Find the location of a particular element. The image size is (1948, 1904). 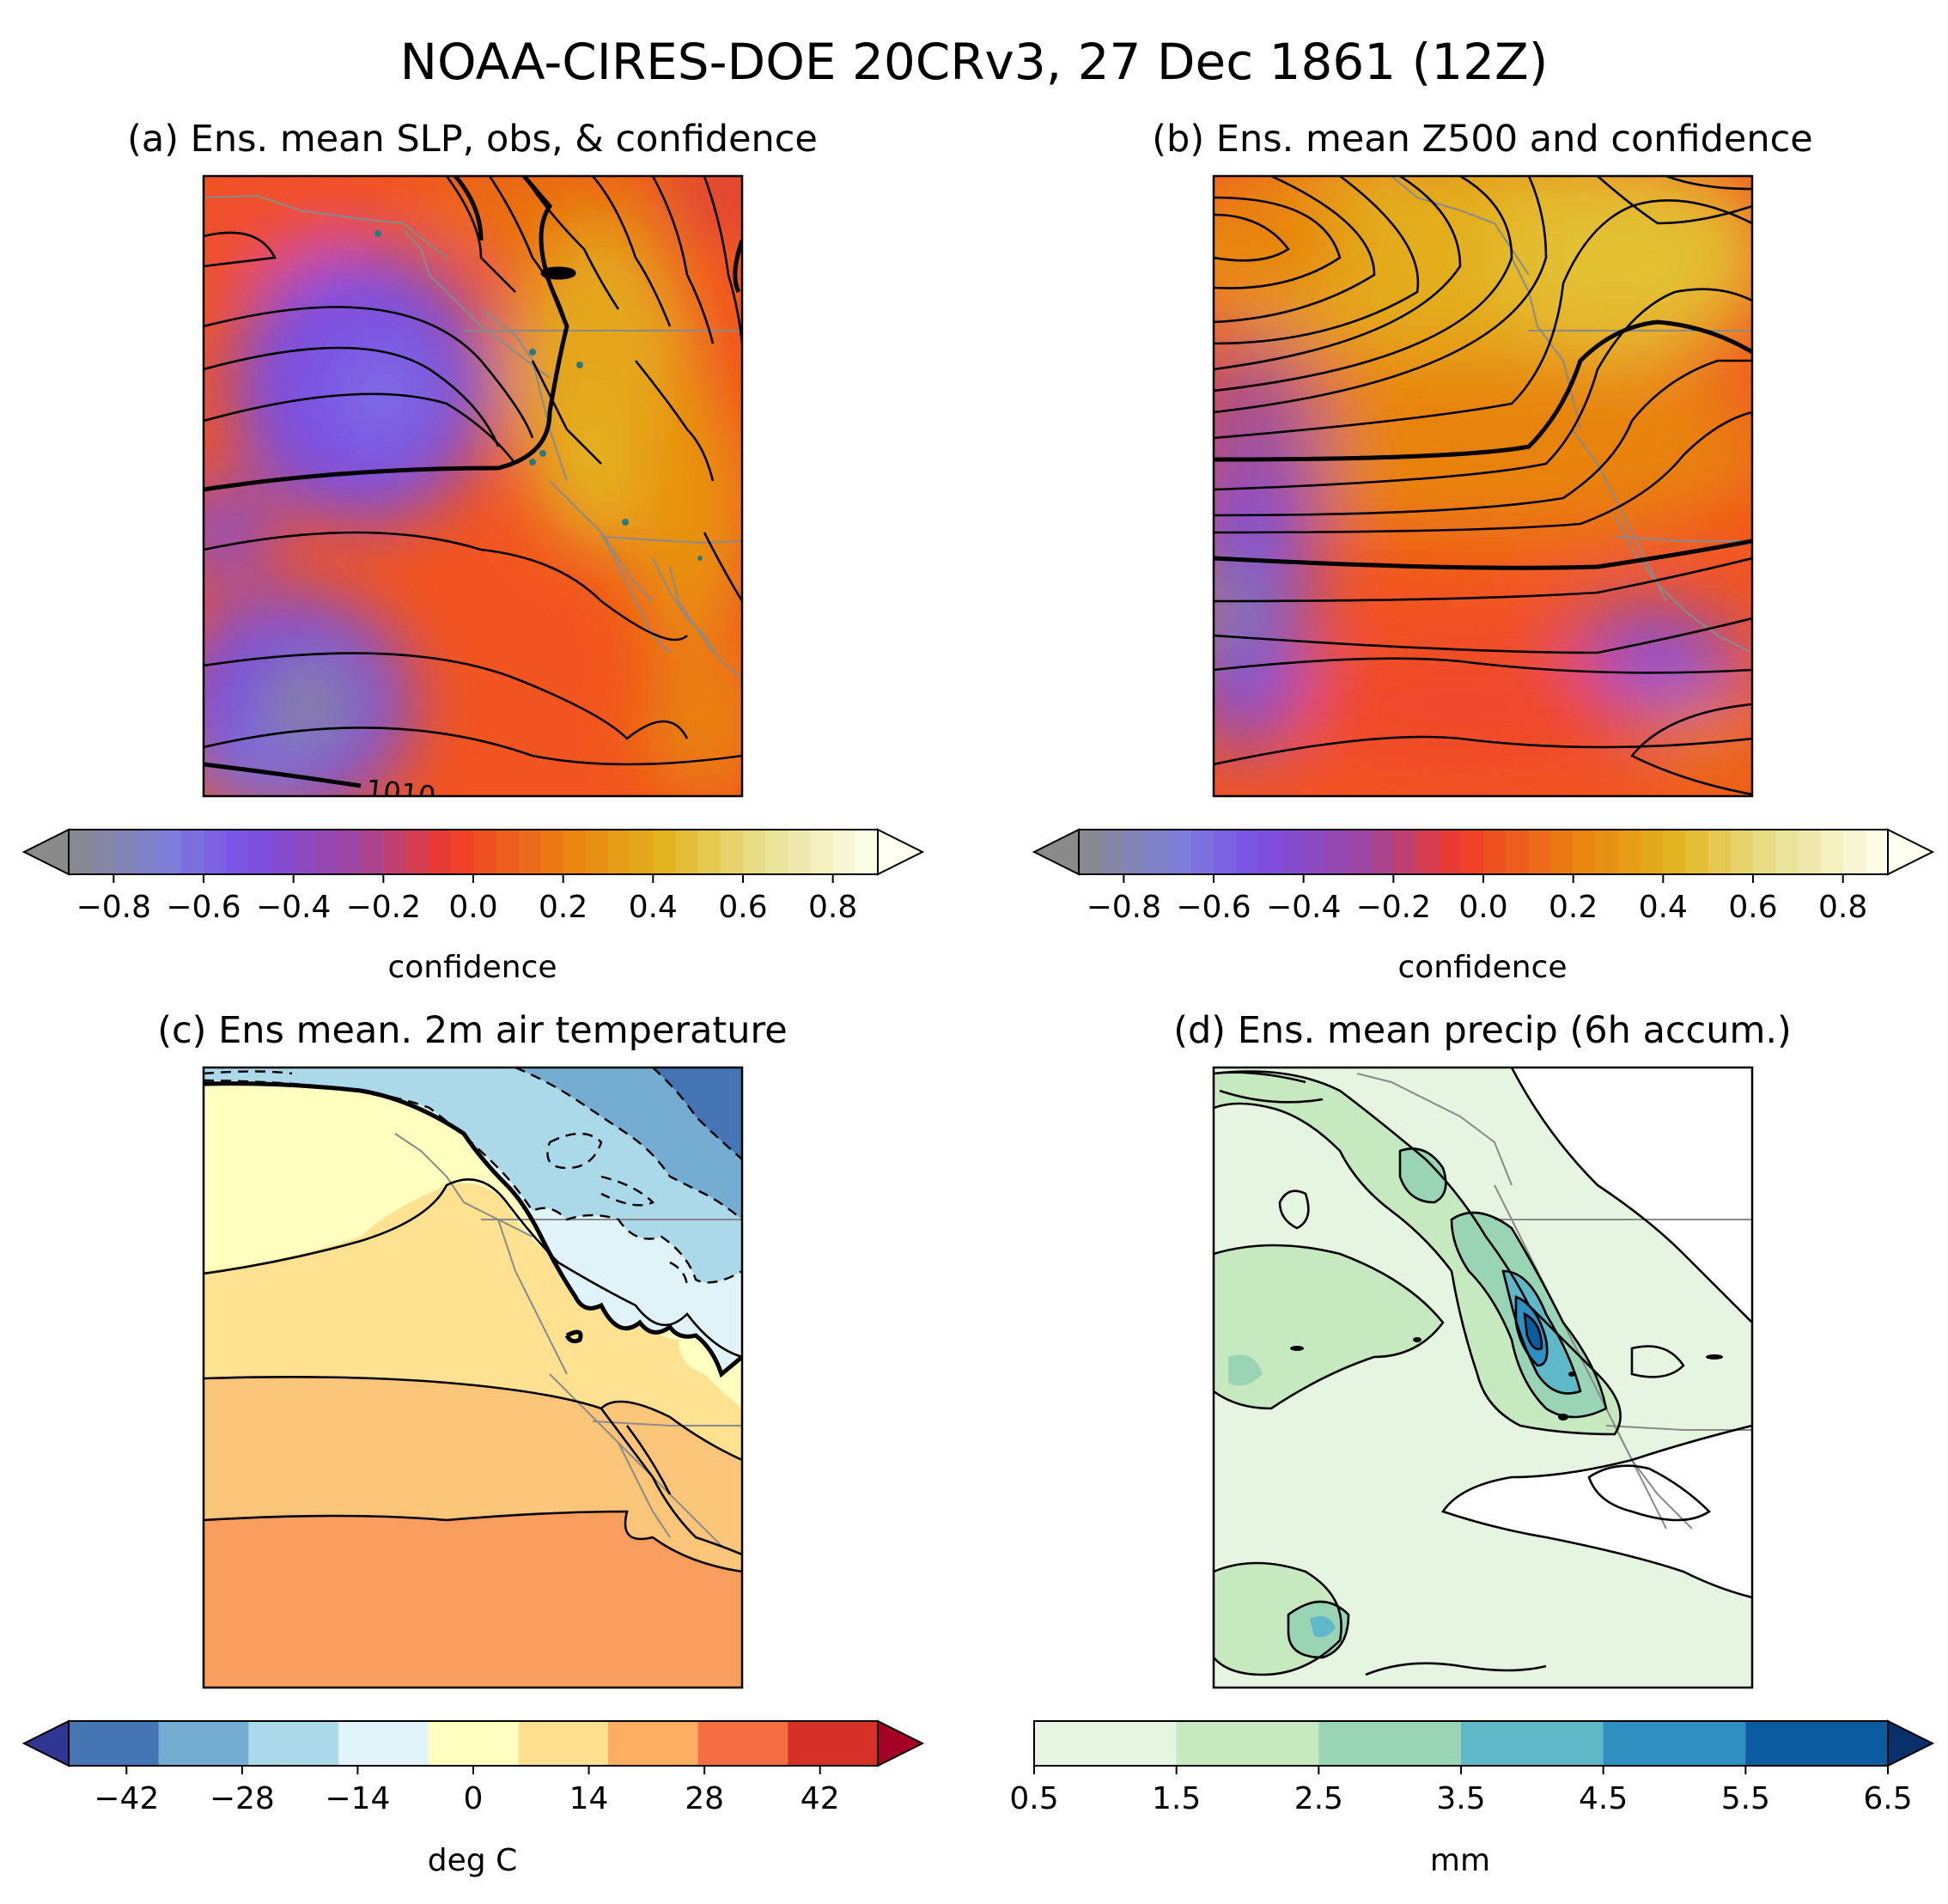

panel-c-zero-contour is located at coordinates (473, 1229).